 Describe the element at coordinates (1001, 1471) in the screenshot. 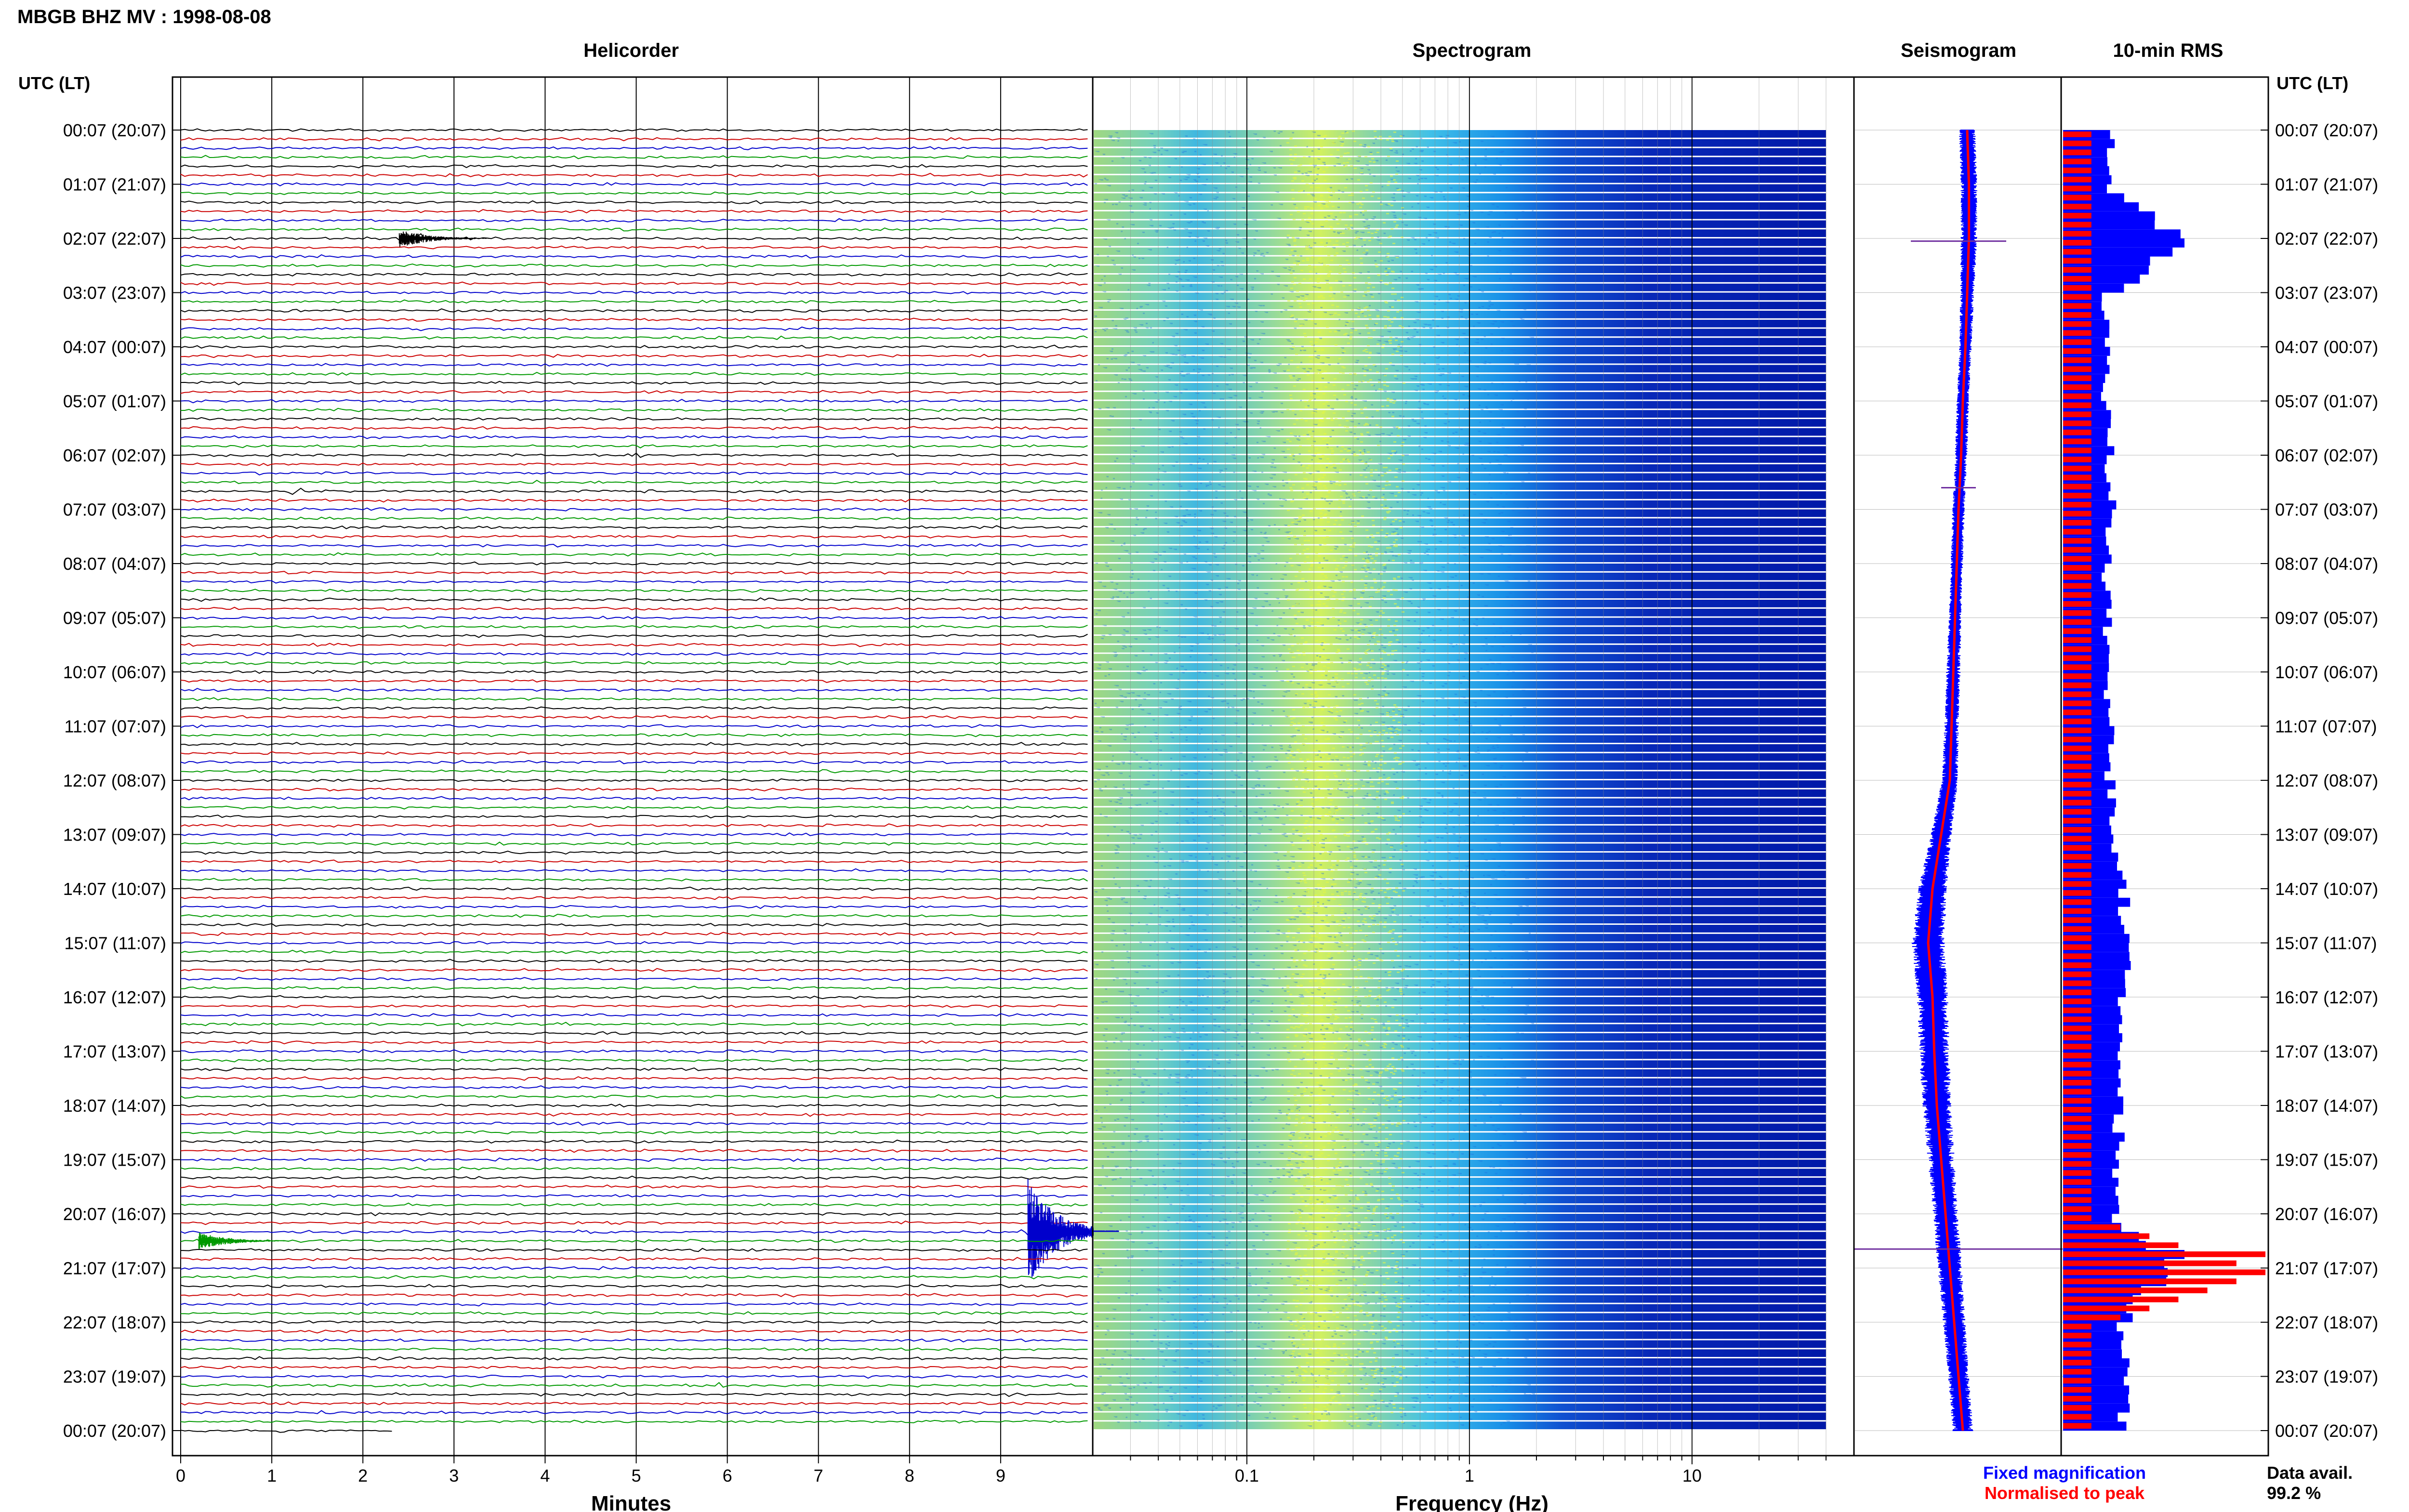

I see `x-axes: 0 1 2 3 4 5 6 7 8 9 0.1 1 10` at that location.